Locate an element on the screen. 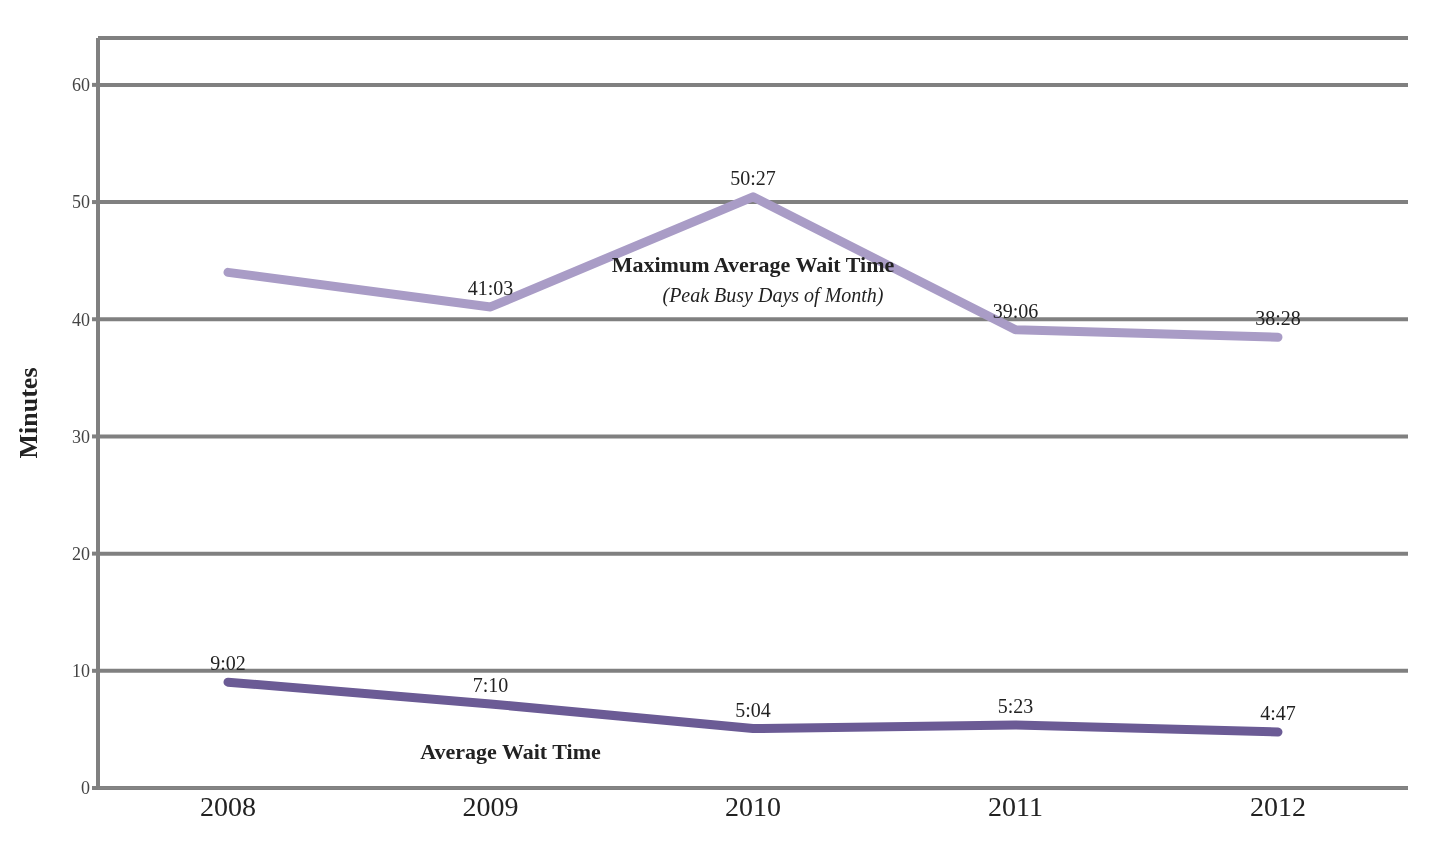  data-label: 5:04 is located at coordinates (753, 709).